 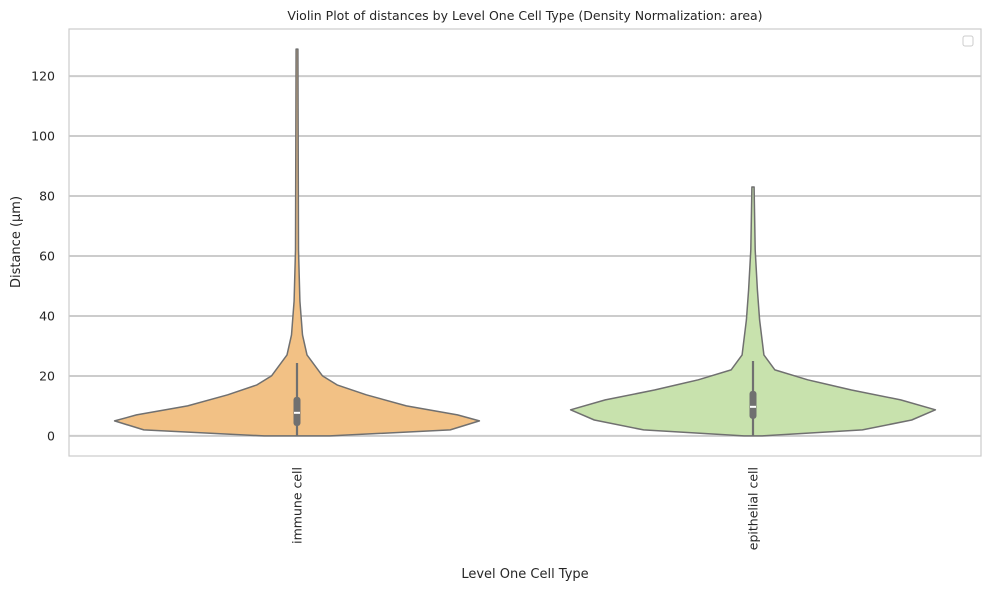 I want to click on y-axis-label: Distance (µm), so click(x=16, y=242).